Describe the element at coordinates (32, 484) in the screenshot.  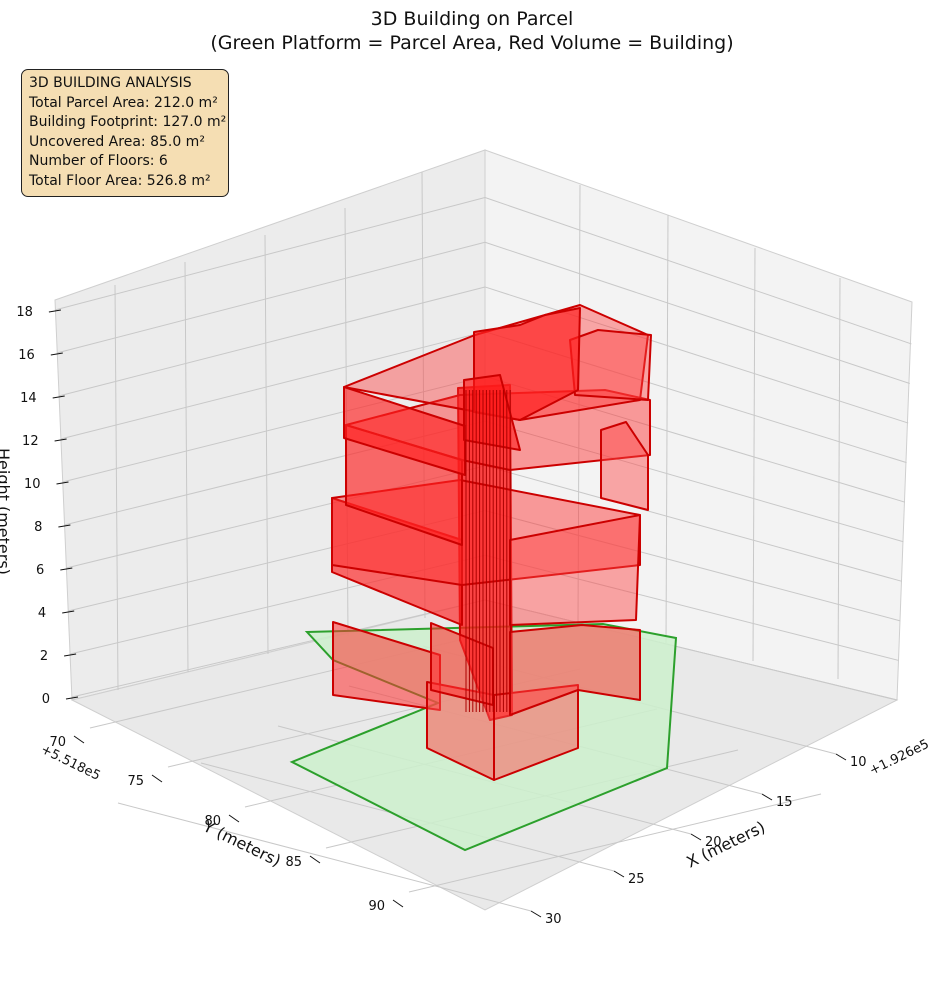
I see `z-tick-label: 10` at that location.